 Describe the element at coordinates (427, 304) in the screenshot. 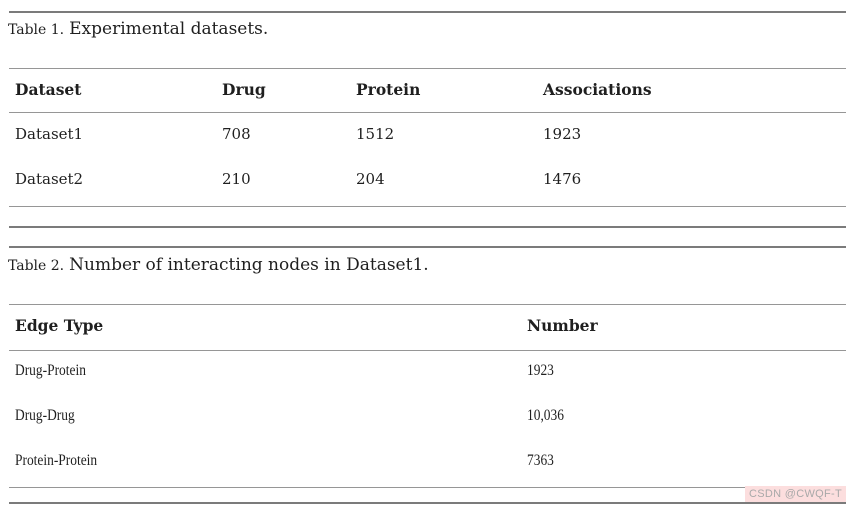

I see `table2-top-rule` at that location.